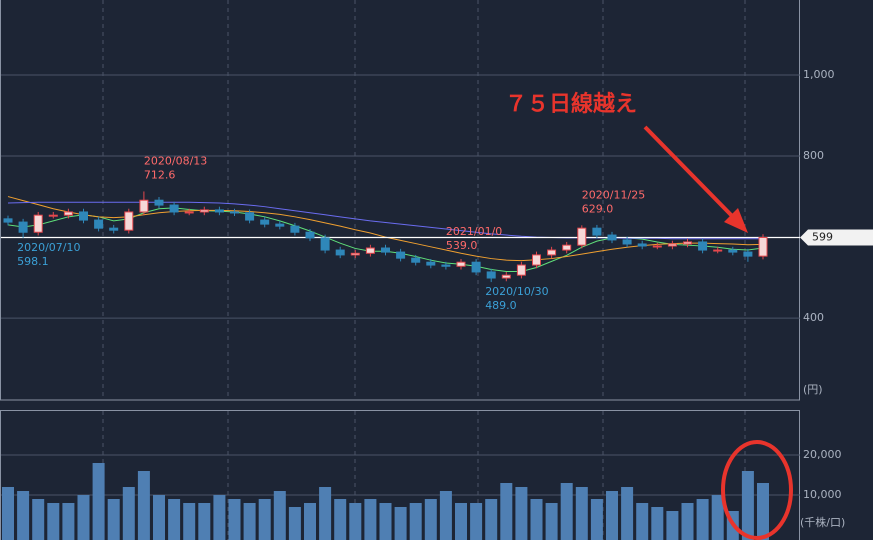  What do you see at coordinates (813, 317) in the screenshot?
I see `y-tick-label: 400` at bounding box center [813, 317].